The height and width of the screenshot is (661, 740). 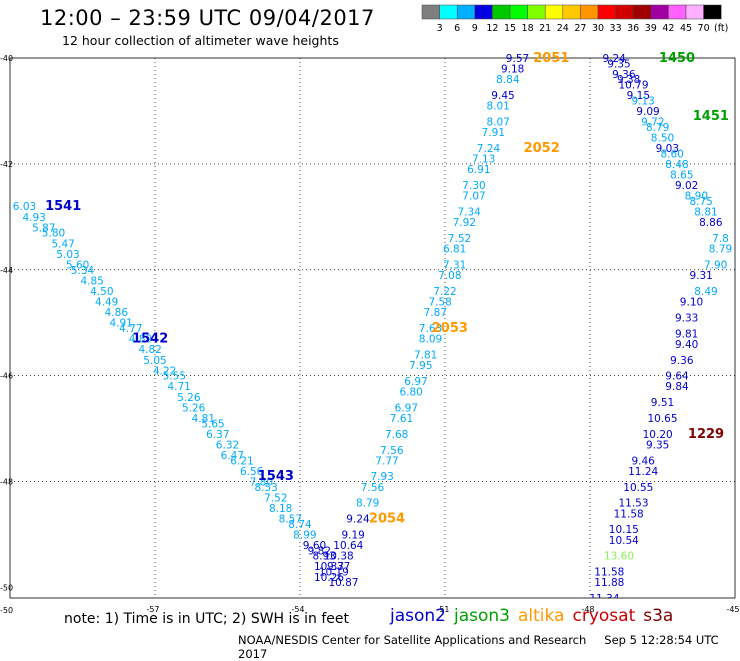 What do you see at coordinates (319, 551) in the screenshot?
I see `wave-height-value: 9.82` at bounding box center [319, 551].